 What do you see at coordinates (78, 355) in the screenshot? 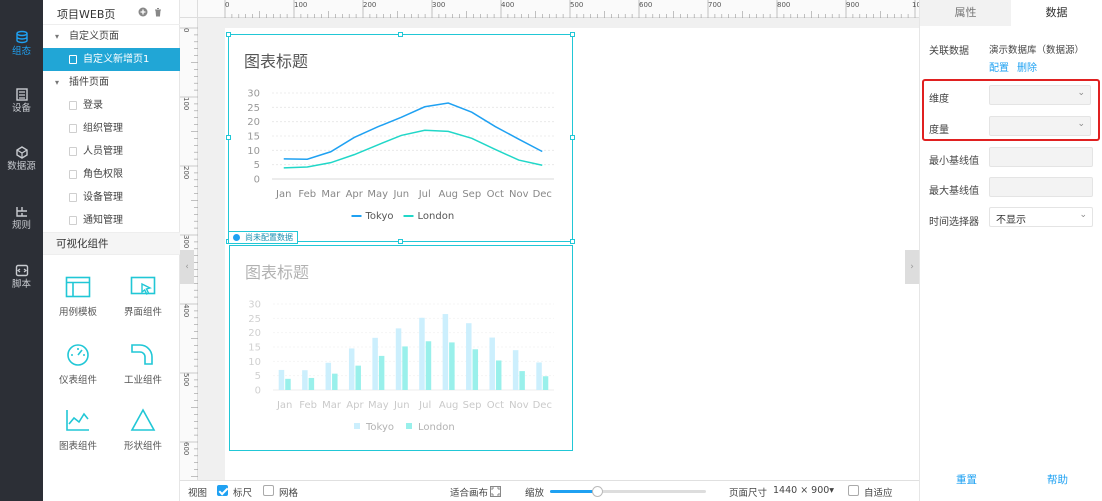
I see `gauge-icon` at bounding box center [78, 355].